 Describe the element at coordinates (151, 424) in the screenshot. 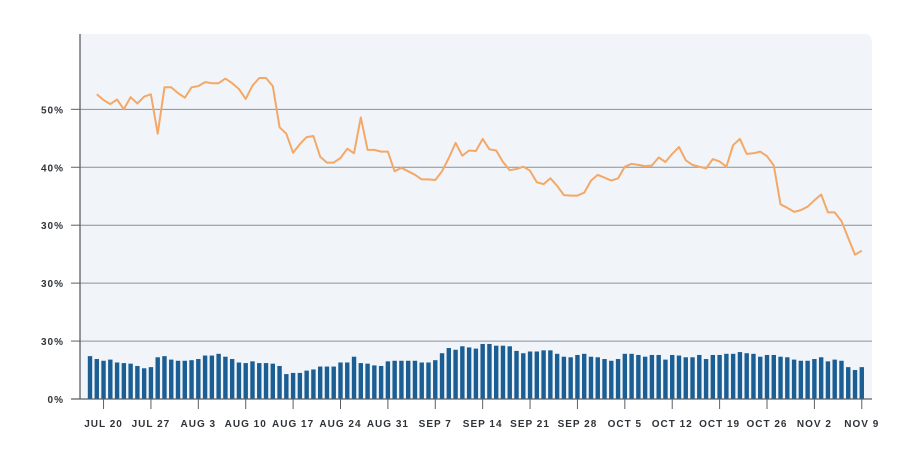

I see `x-tick-label: JUL 27` at that location.